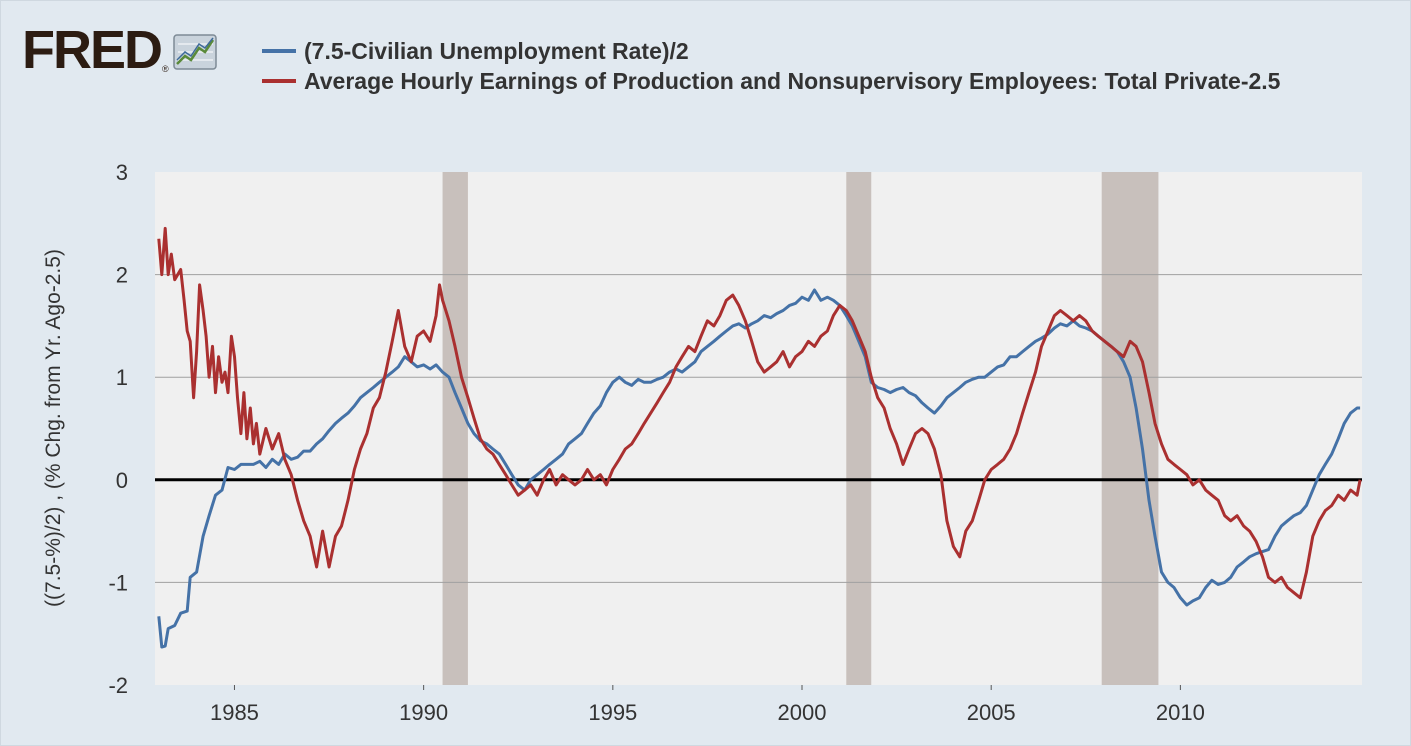 This screenshot has width=1411, height=746. Describe the element at coordinates (279, 51) in the screenshot. I see `legend-swatch-blue` at that location.